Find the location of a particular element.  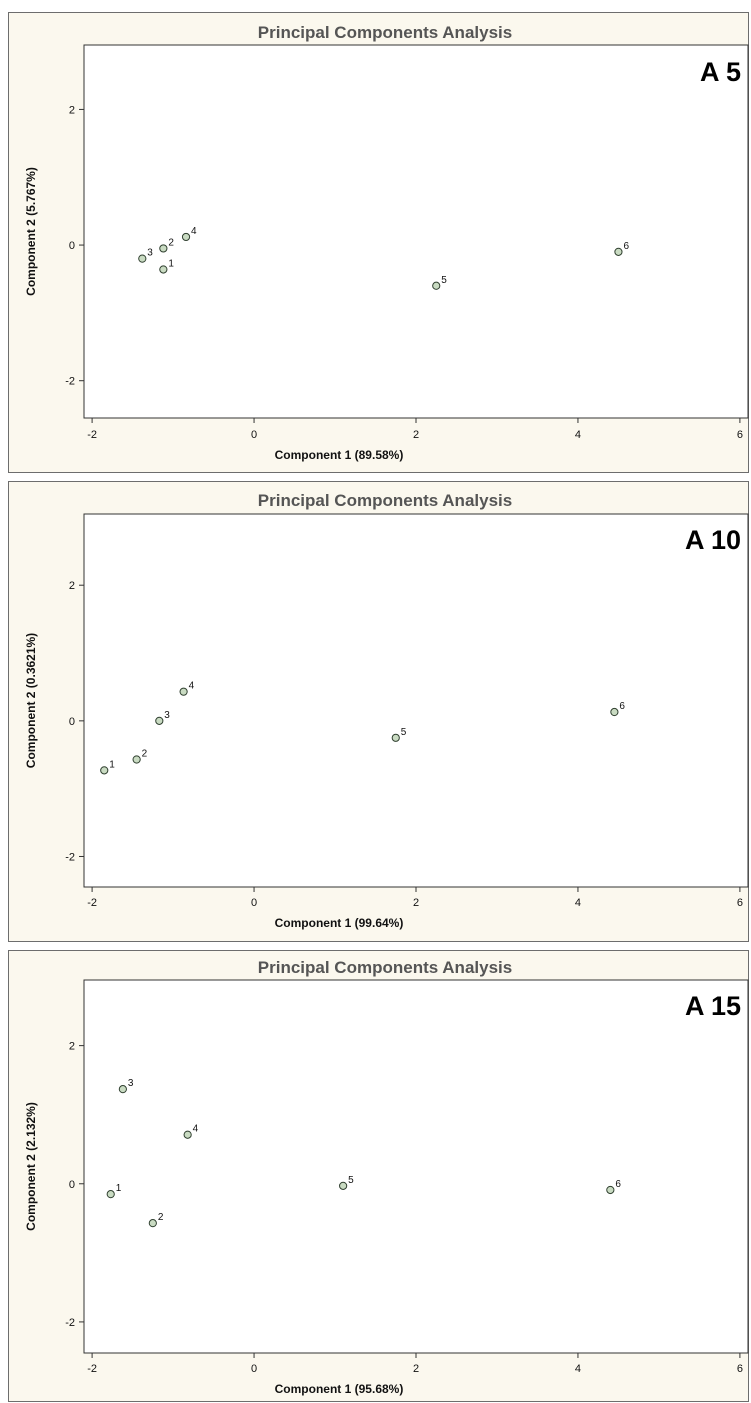

x-axis-label: Component 1 (95.68%) is located at coordinates (339, 1389).